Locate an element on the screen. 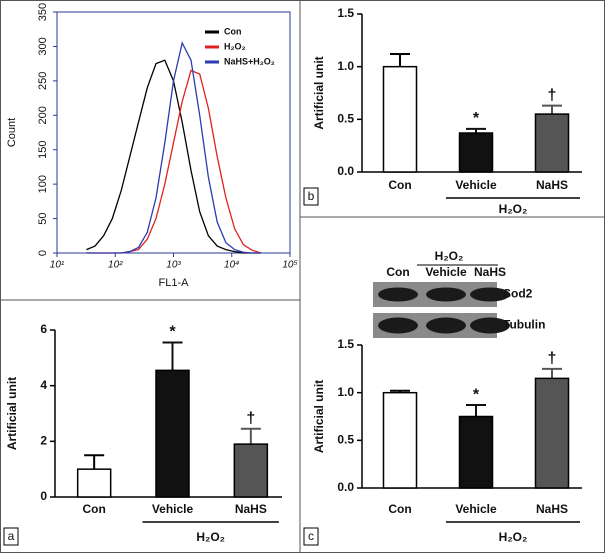  legend-label: Con is located at coordinates (233, 31).